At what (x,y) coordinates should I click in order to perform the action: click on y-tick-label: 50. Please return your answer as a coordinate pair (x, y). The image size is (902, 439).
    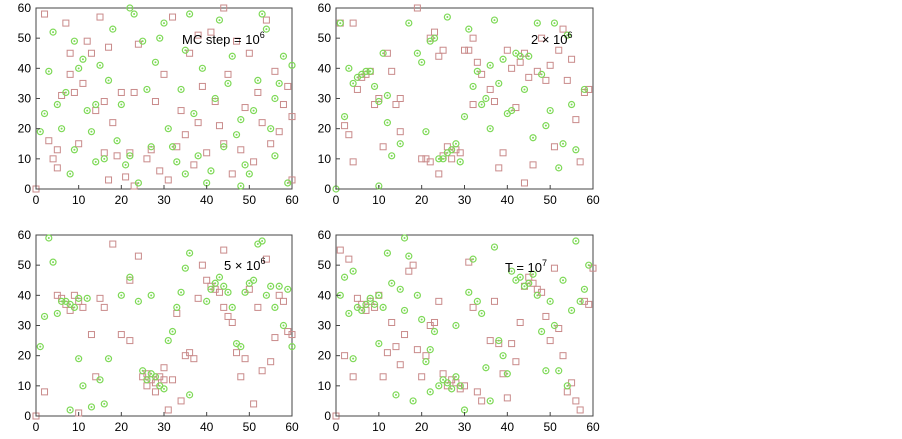
    Looking at the image, I should click on (25, 265).